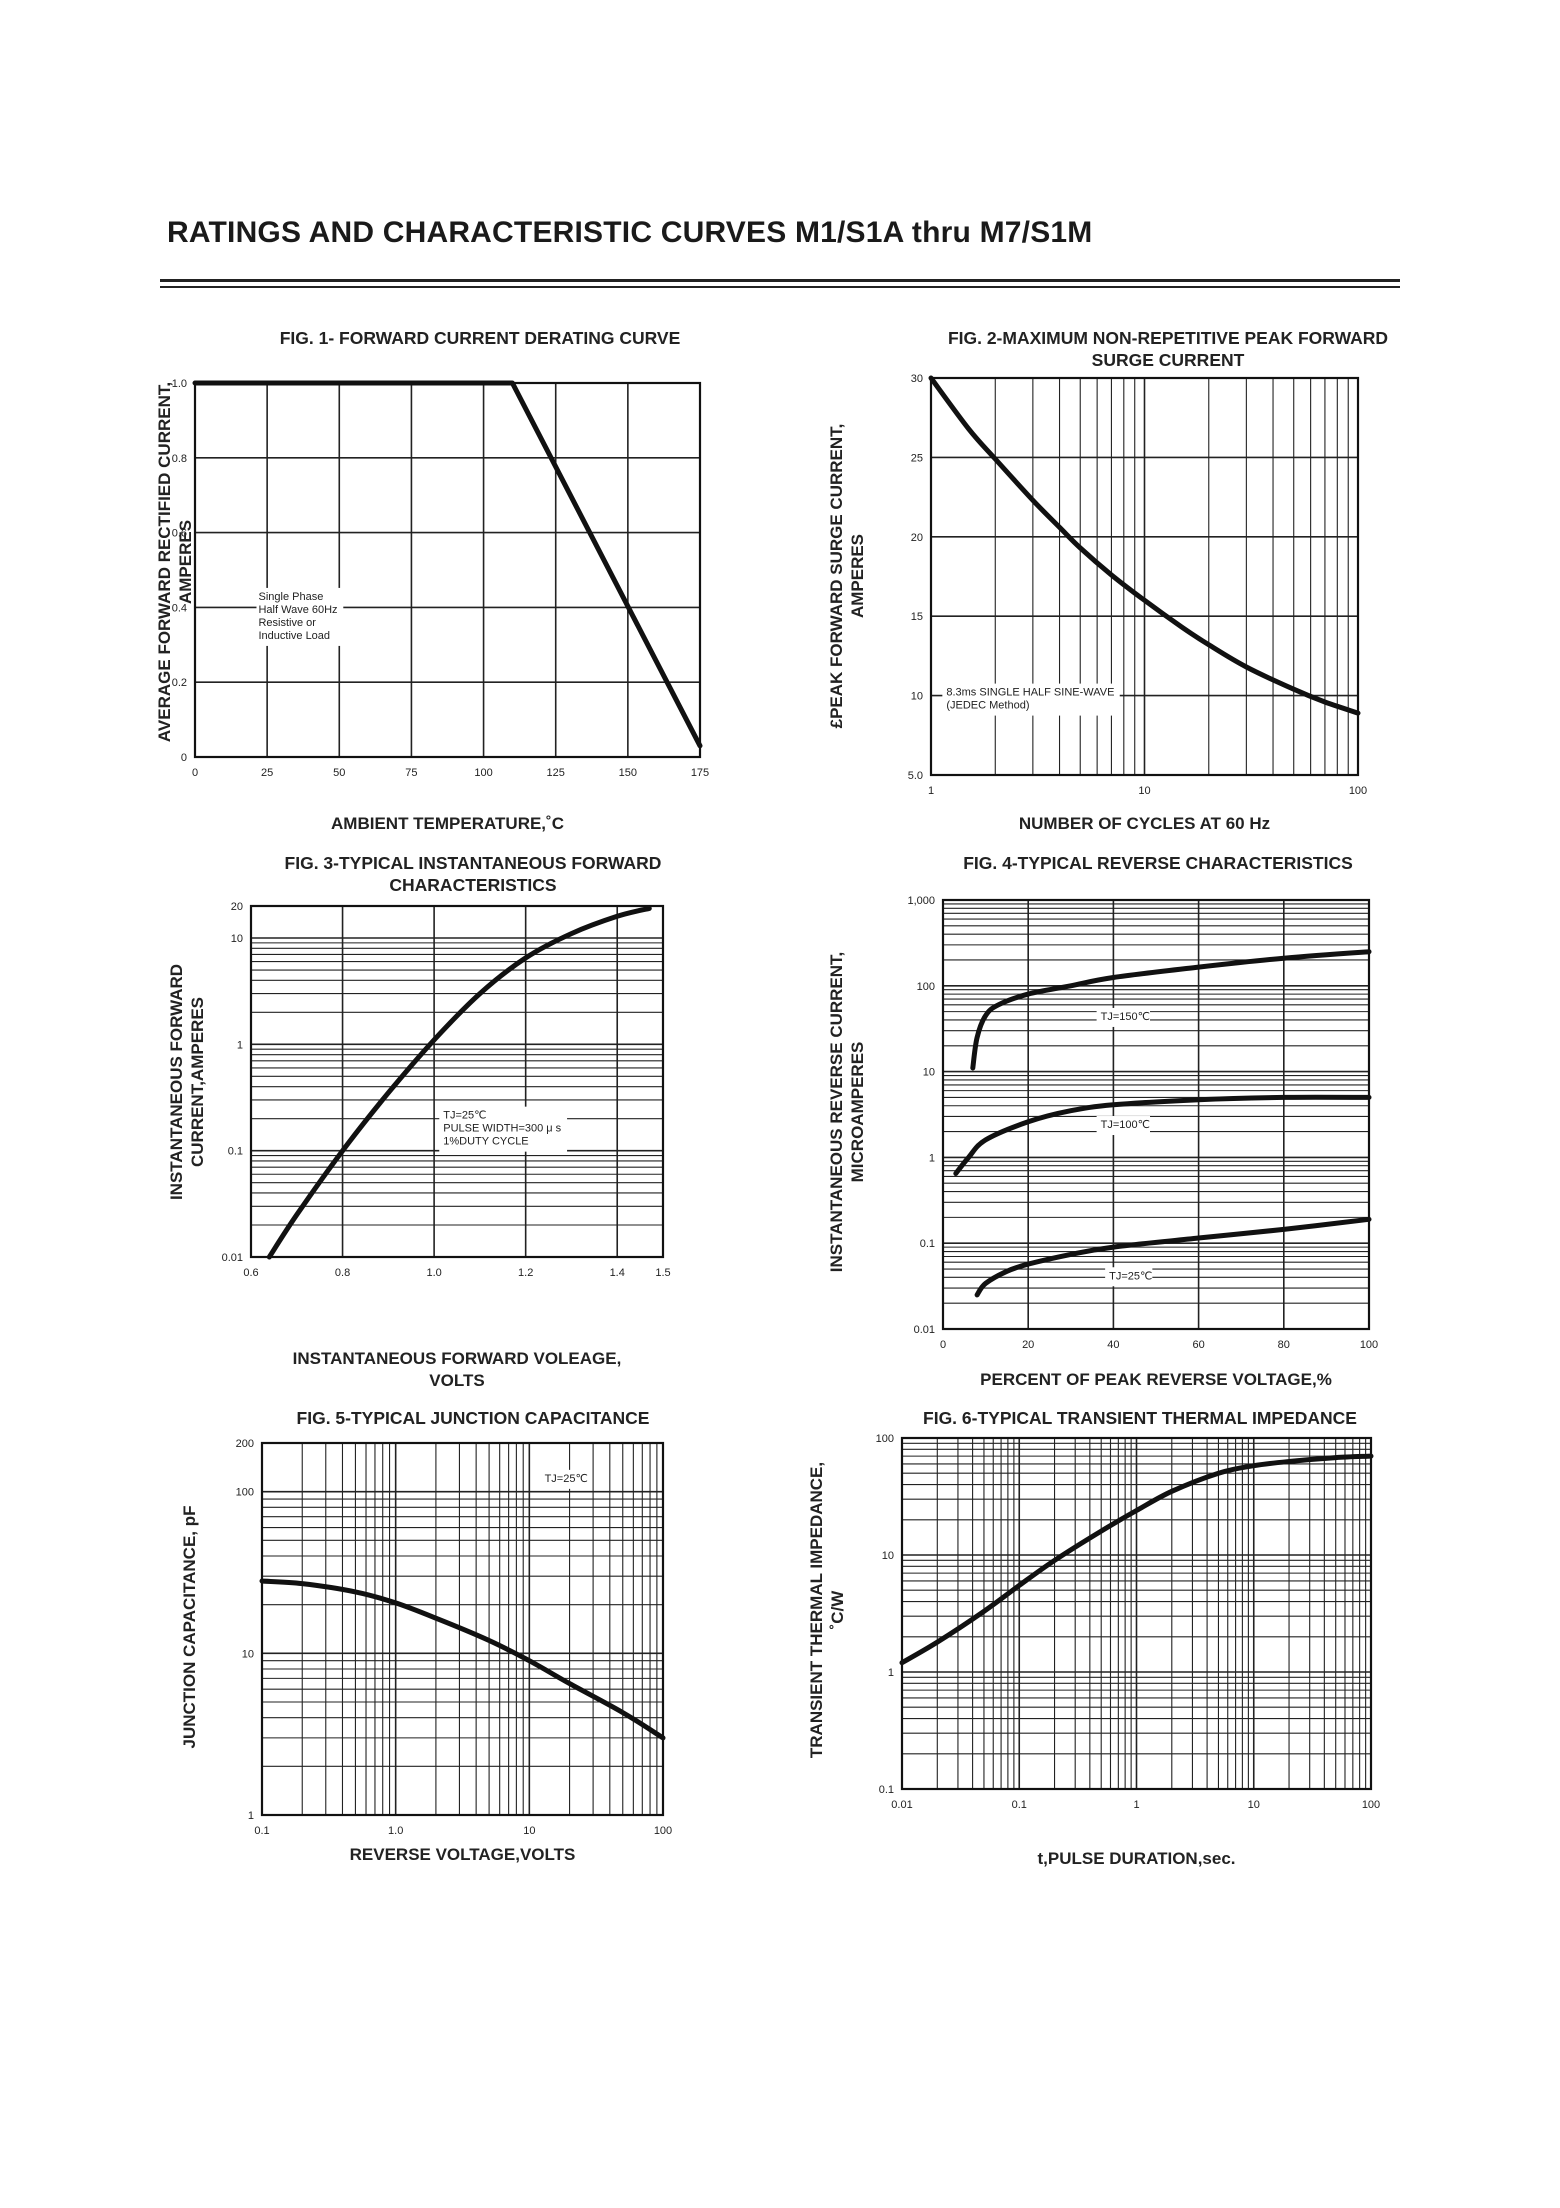 This screenshot has width=1560, height=2208. Describe the element at coordinates (245, 1444) in the screenshot. I see `y-tick-label: 200` at that location.